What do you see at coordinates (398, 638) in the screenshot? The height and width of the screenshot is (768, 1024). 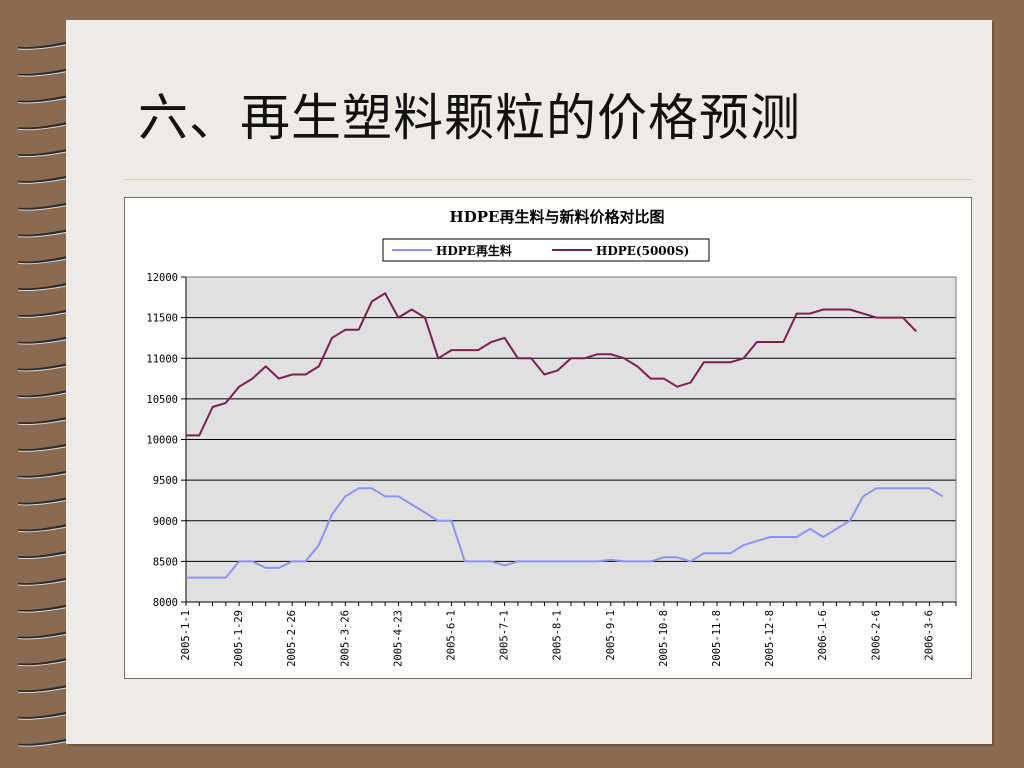 I see `x-tick-label: 2005-4-23` at bounding box center [398, 638].